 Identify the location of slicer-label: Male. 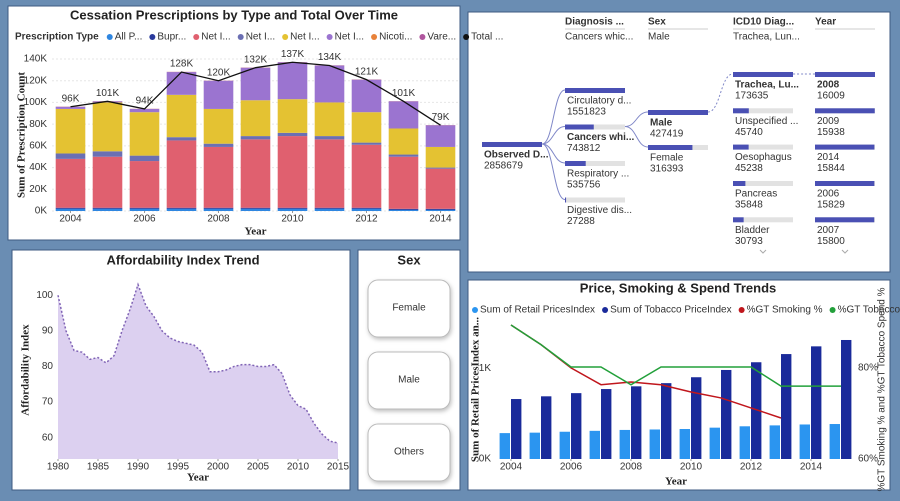
(409, 380).